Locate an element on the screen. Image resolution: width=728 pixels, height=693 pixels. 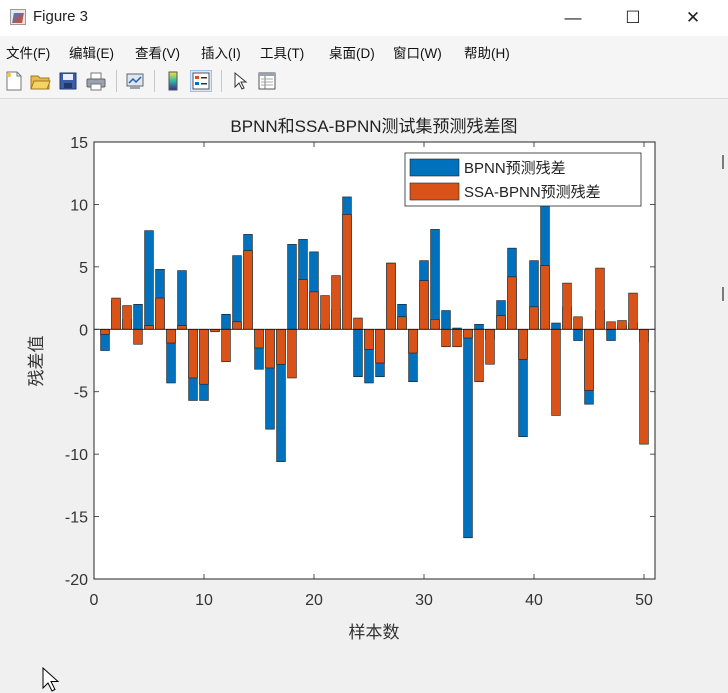
legend: BPNN预测残差 SSA-BPNN预测残差 is located at coordinates (523, 179).